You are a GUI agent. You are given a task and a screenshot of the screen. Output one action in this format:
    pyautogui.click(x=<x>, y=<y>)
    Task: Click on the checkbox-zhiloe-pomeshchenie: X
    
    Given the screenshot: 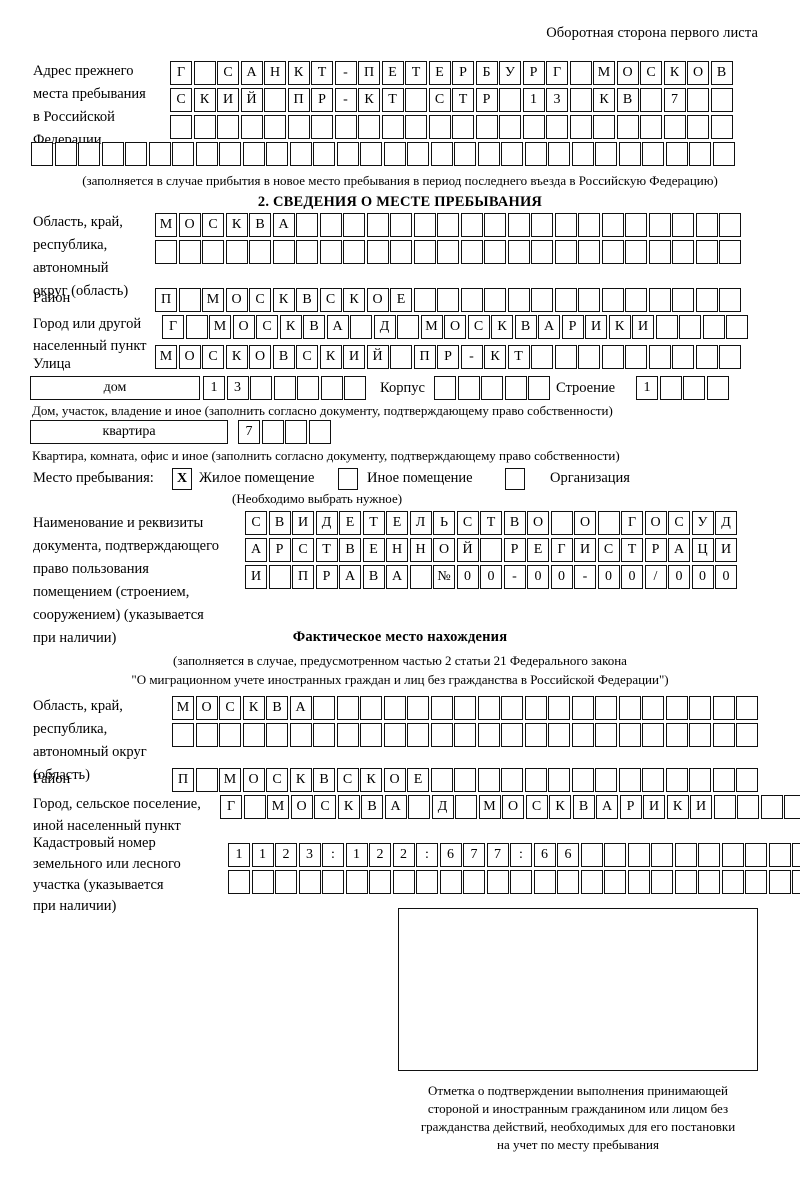 What is the action you would take?
    pyautogui.click(x=182, y=479)
    